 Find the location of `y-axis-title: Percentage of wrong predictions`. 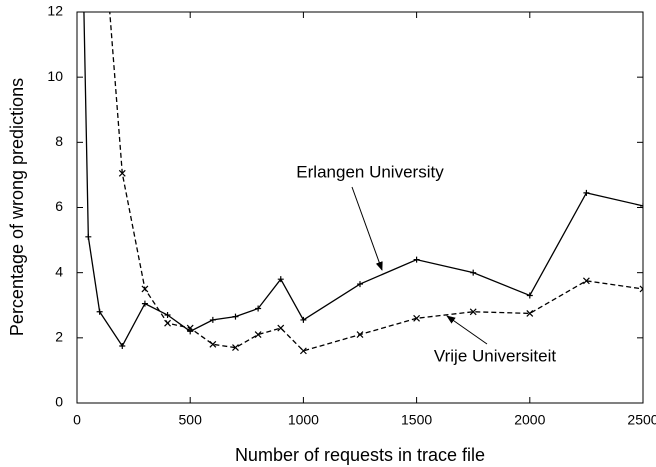

y-axis-title: Percentage of wrong predictions is located at coordinates (17, 207).